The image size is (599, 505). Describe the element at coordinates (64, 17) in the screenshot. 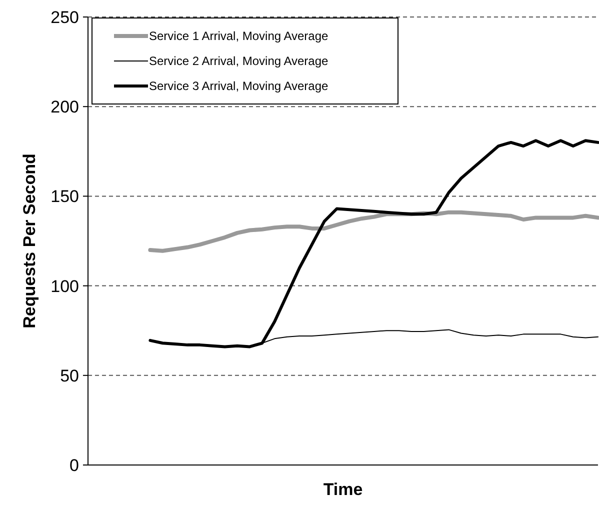

I see `y-tick-label: 250` at that location.